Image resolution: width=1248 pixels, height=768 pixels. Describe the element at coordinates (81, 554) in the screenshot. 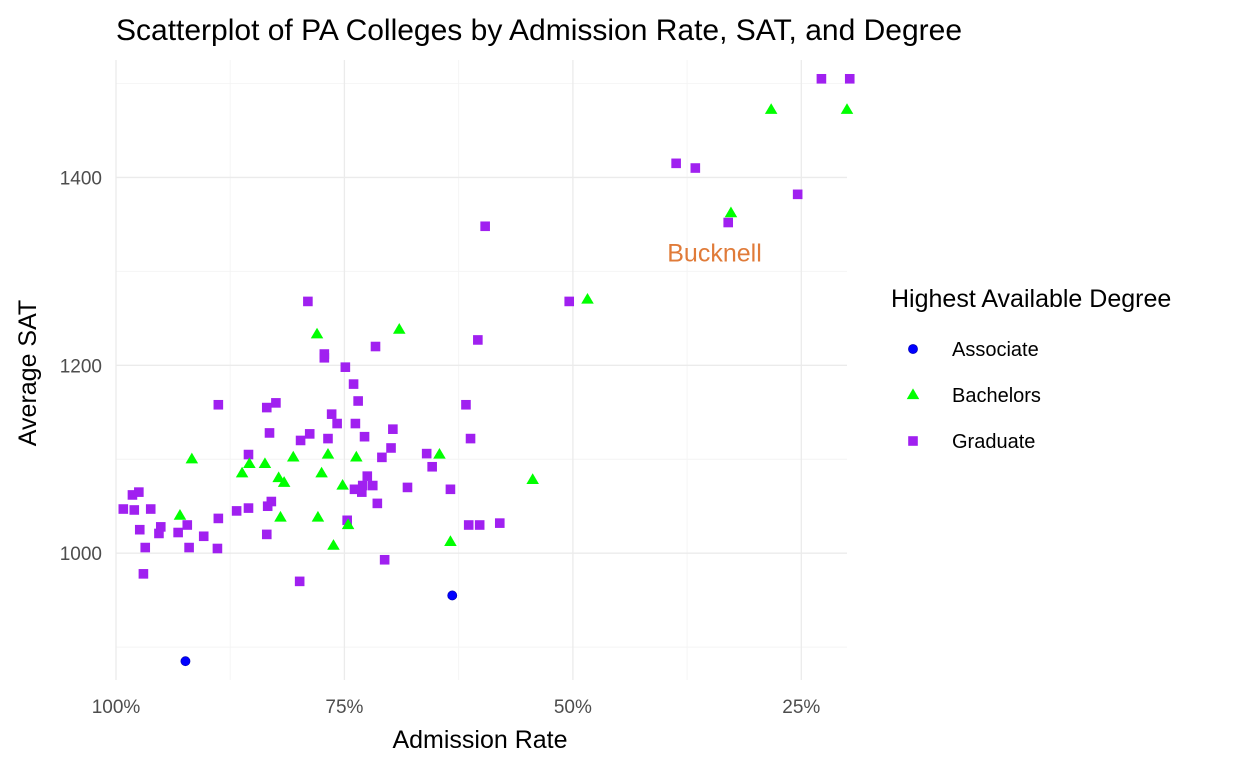

I see `y-tick-label: 1000` at that location.